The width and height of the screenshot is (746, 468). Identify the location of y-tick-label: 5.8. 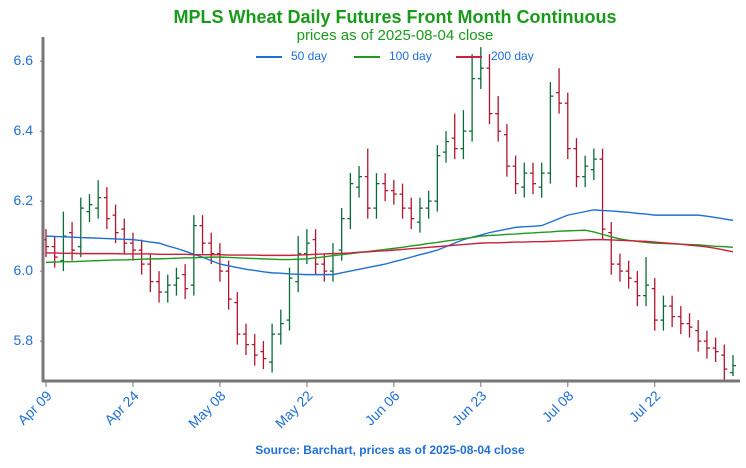
(24, 340).